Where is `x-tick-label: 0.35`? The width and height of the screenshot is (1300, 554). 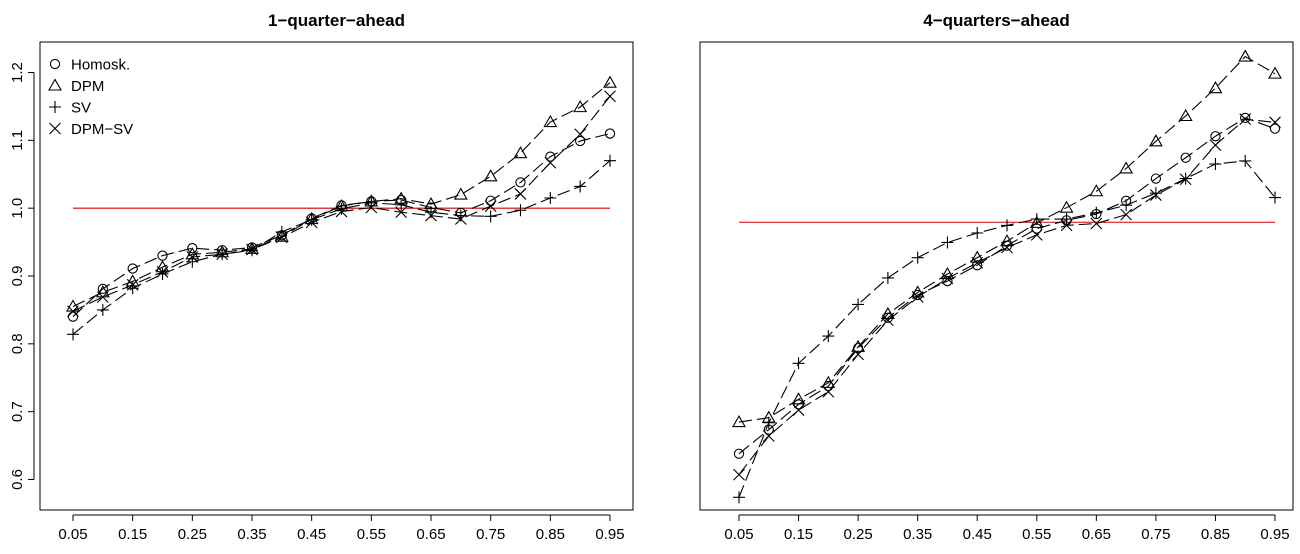
x-tick-label: 0.35 is located at coordinates (251, 534).